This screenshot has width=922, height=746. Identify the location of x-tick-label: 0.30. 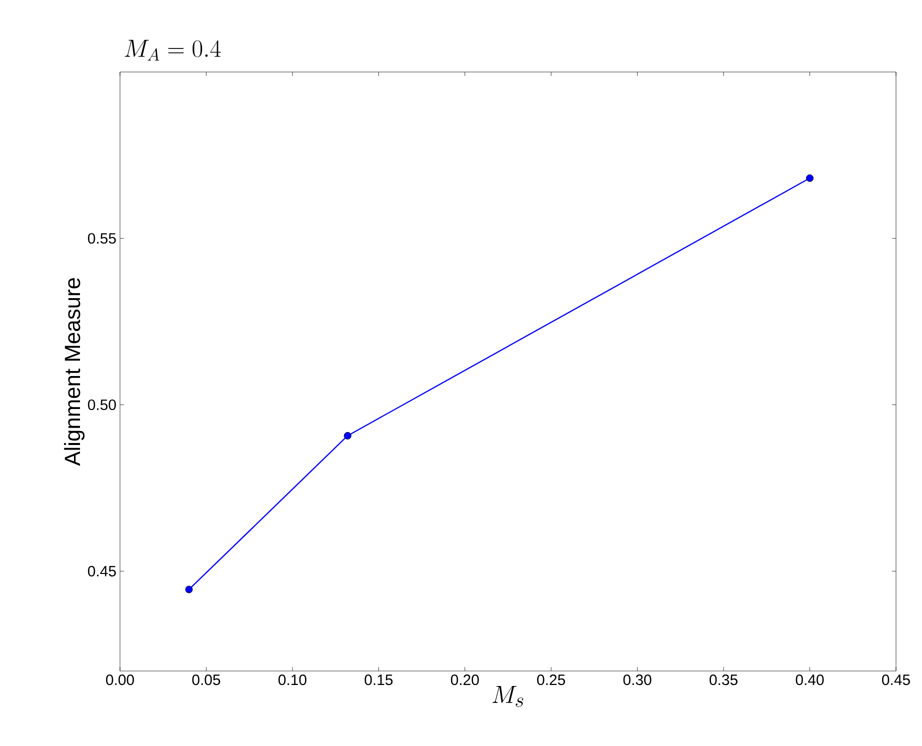
(637, 680).